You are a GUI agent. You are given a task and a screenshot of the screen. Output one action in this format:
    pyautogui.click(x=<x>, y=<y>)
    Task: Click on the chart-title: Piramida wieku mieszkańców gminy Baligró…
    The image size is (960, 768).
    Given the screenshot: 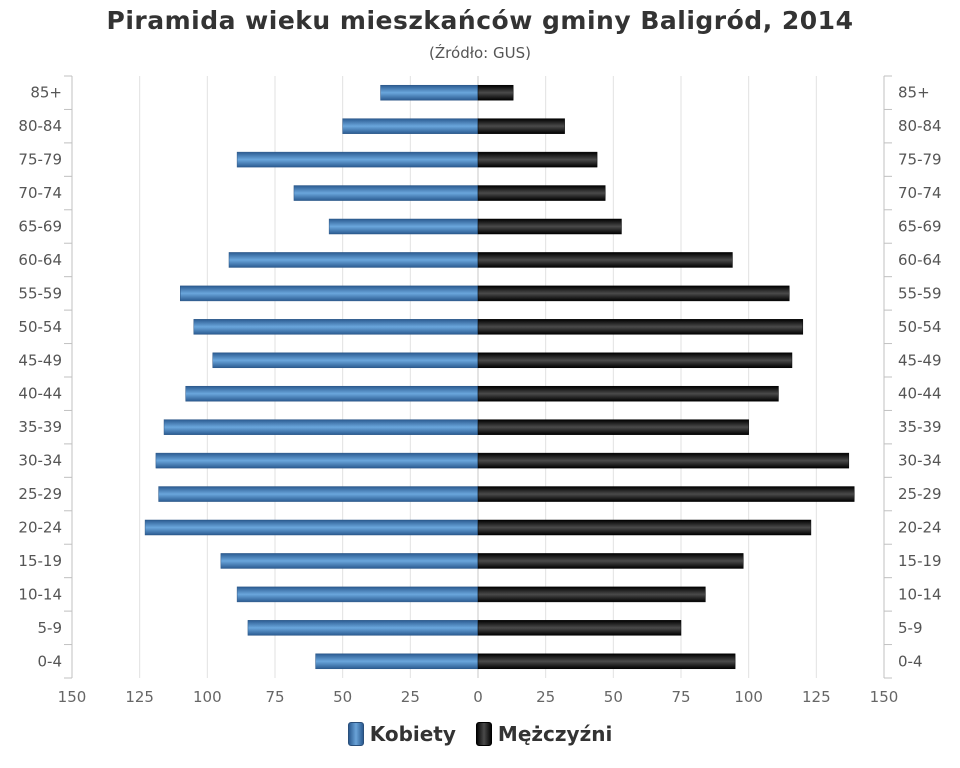 What is the action you would take?
    pyautogui.click(x=480, y=20)
    